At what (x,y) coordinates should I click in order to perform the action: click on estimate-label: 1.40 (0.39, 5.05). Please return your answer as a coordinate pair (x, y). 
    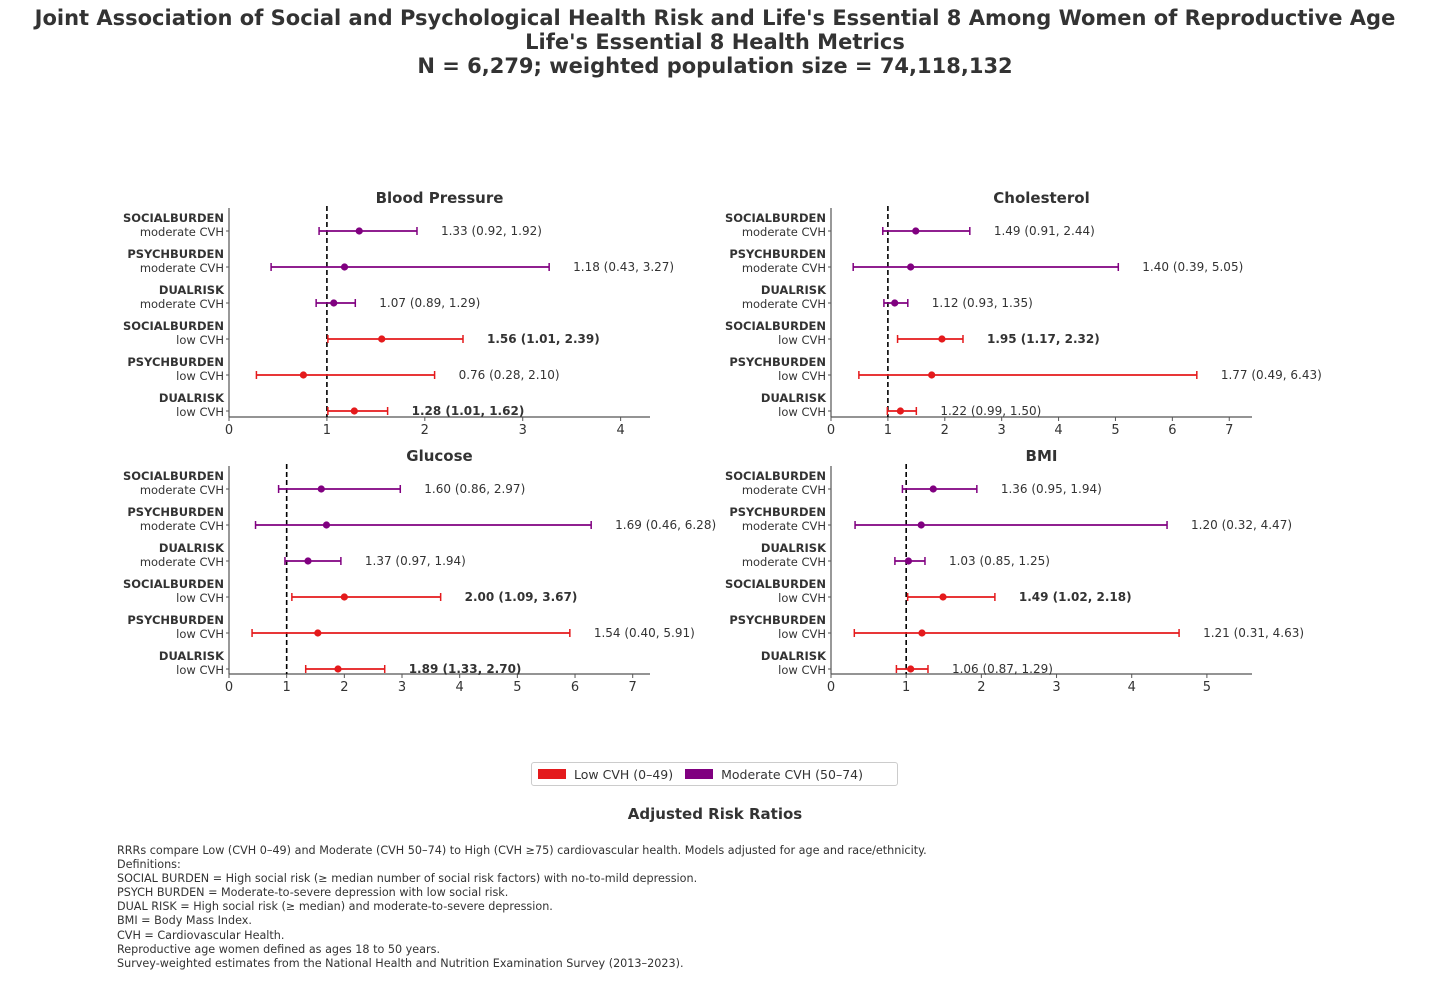
    Looking at the image, I should click on (1192, 267).